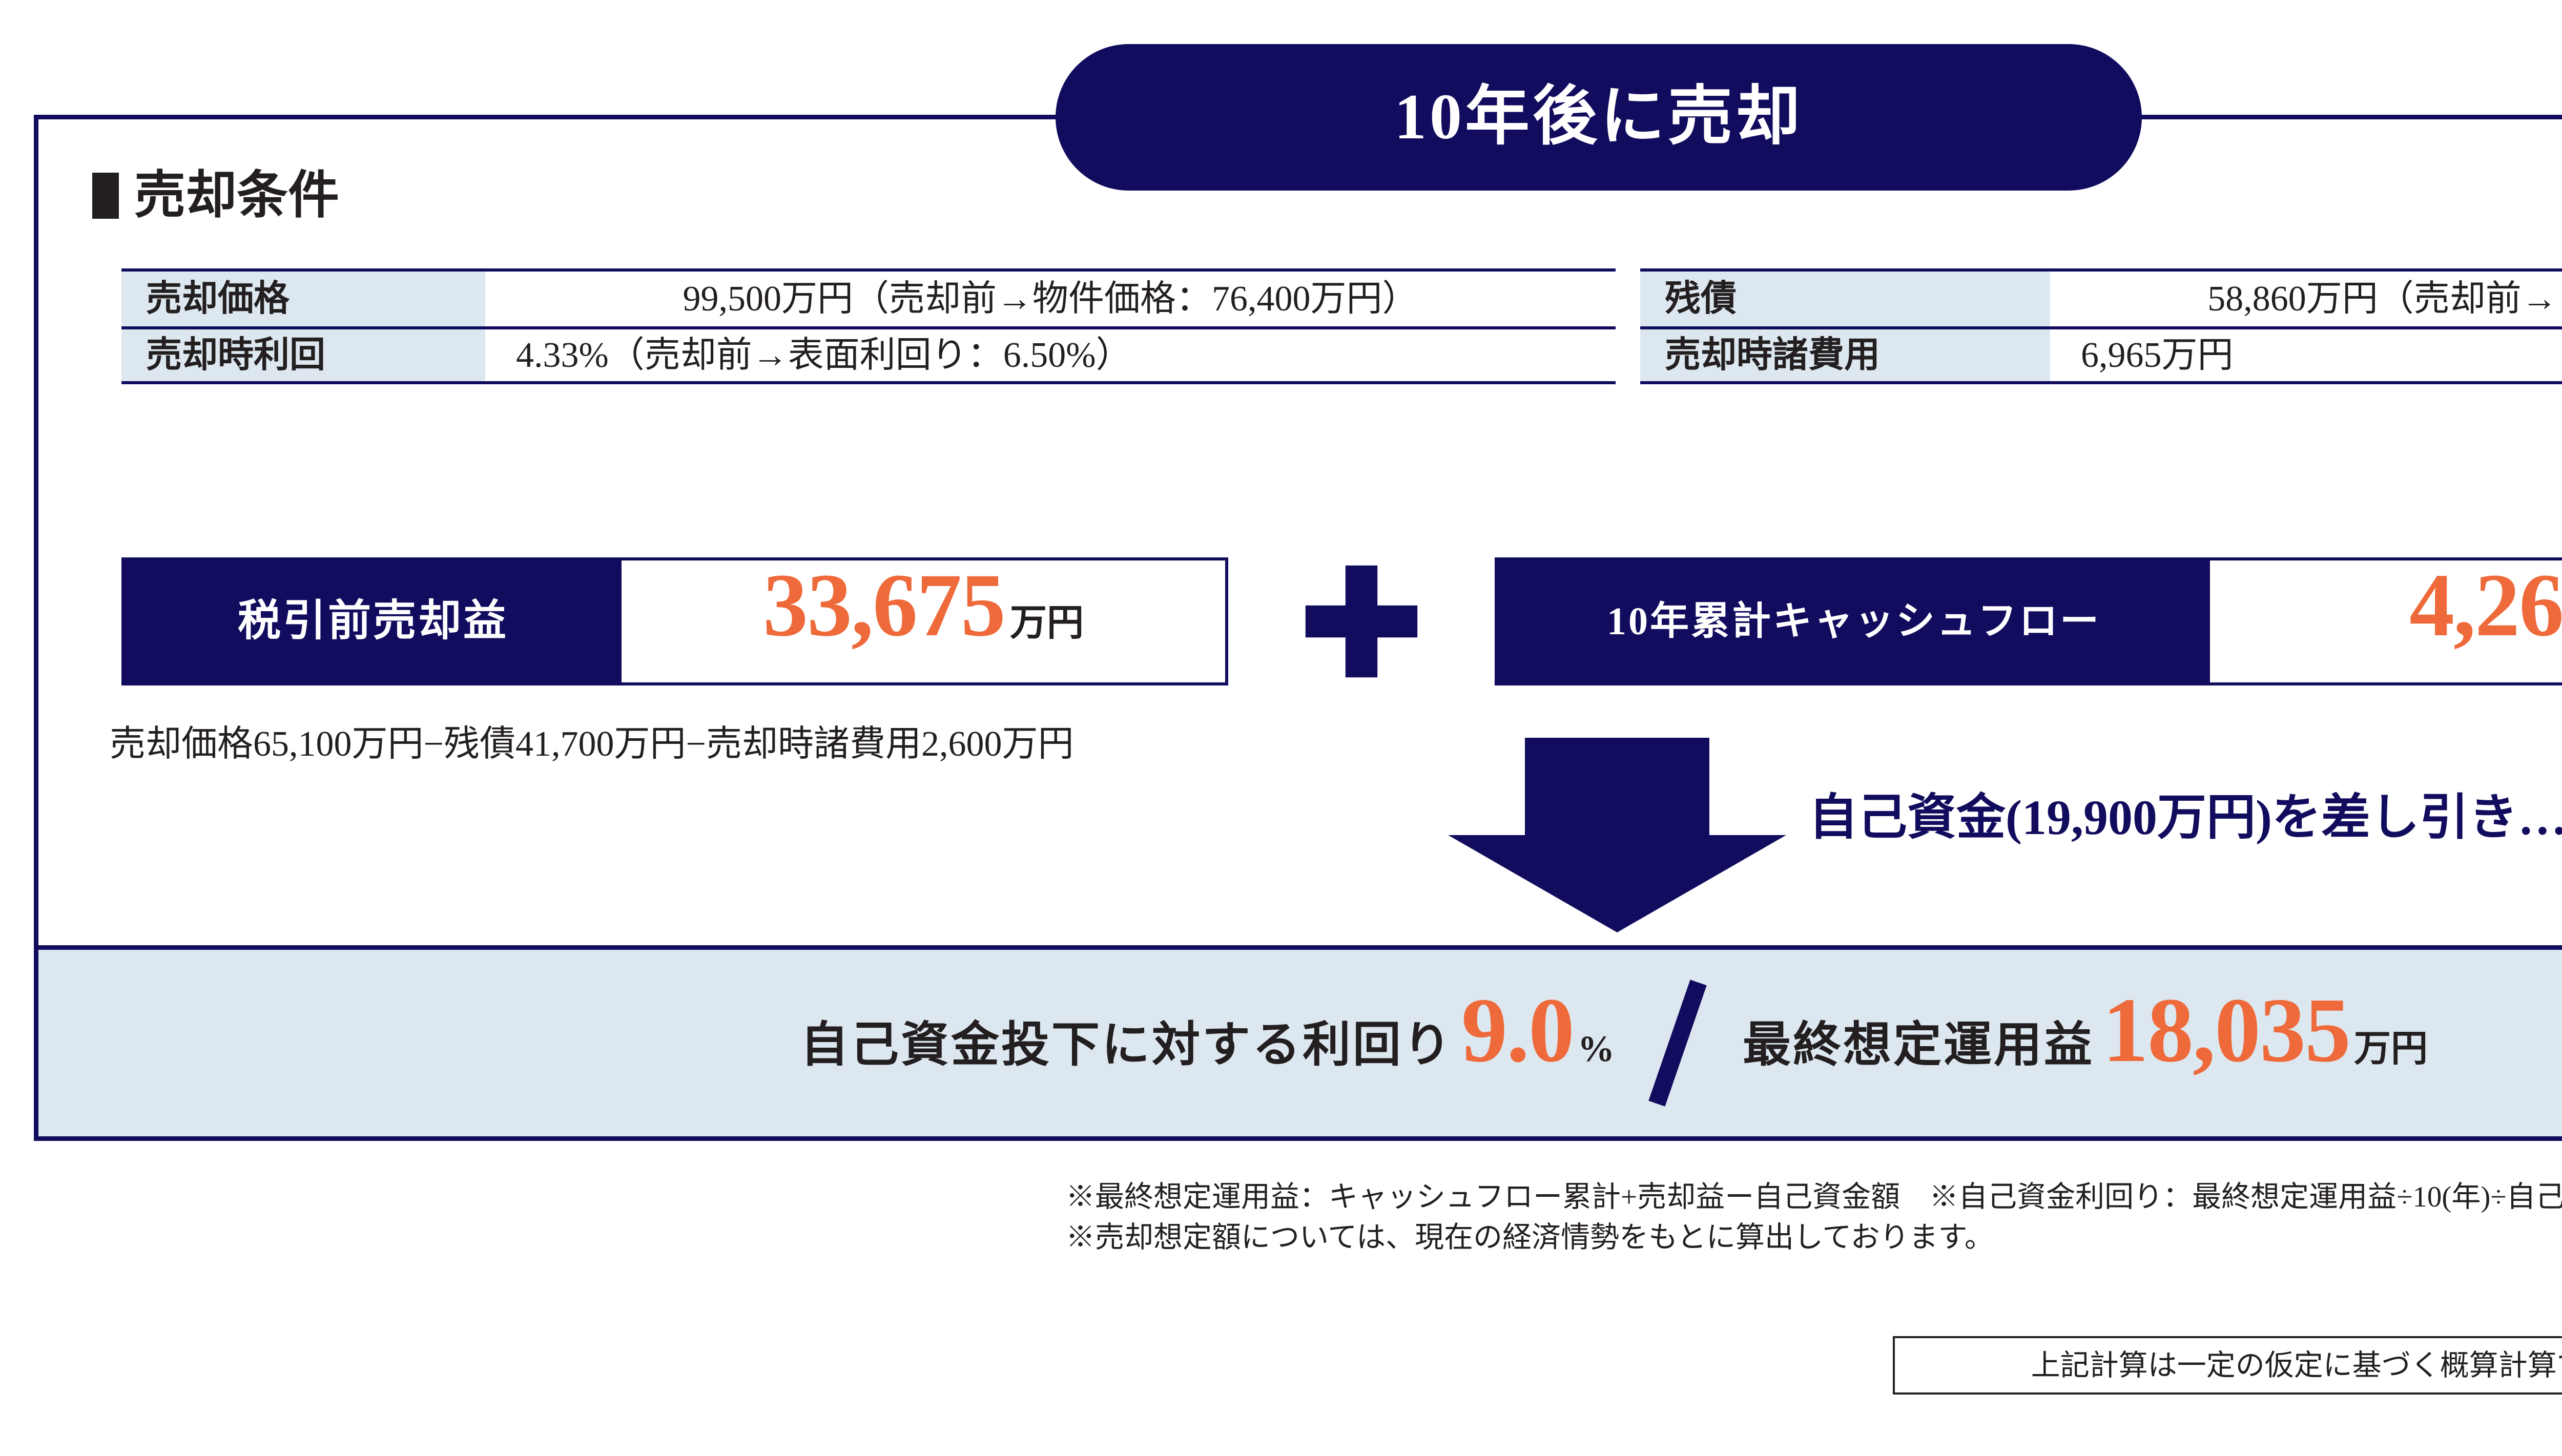 This screenshot has height=1456, width=2562. I want to click on pretax-sale-profit-box: 税引前売却益 33,675 万円, so click(674, 621).